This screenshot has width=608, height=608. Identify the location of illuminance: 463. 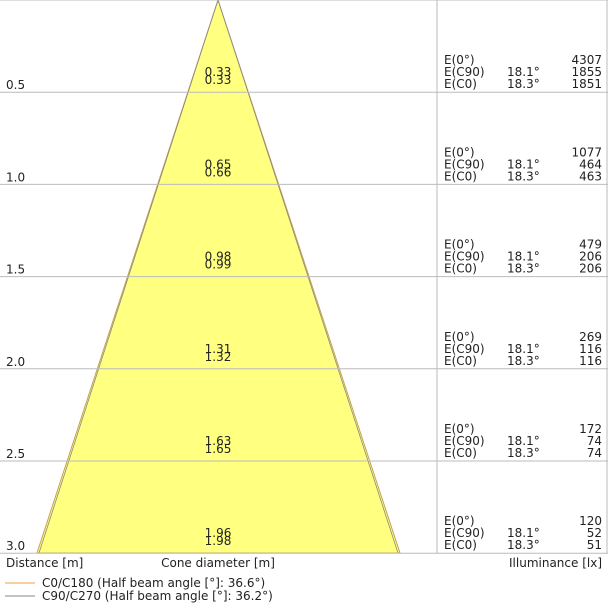
(590, 176).